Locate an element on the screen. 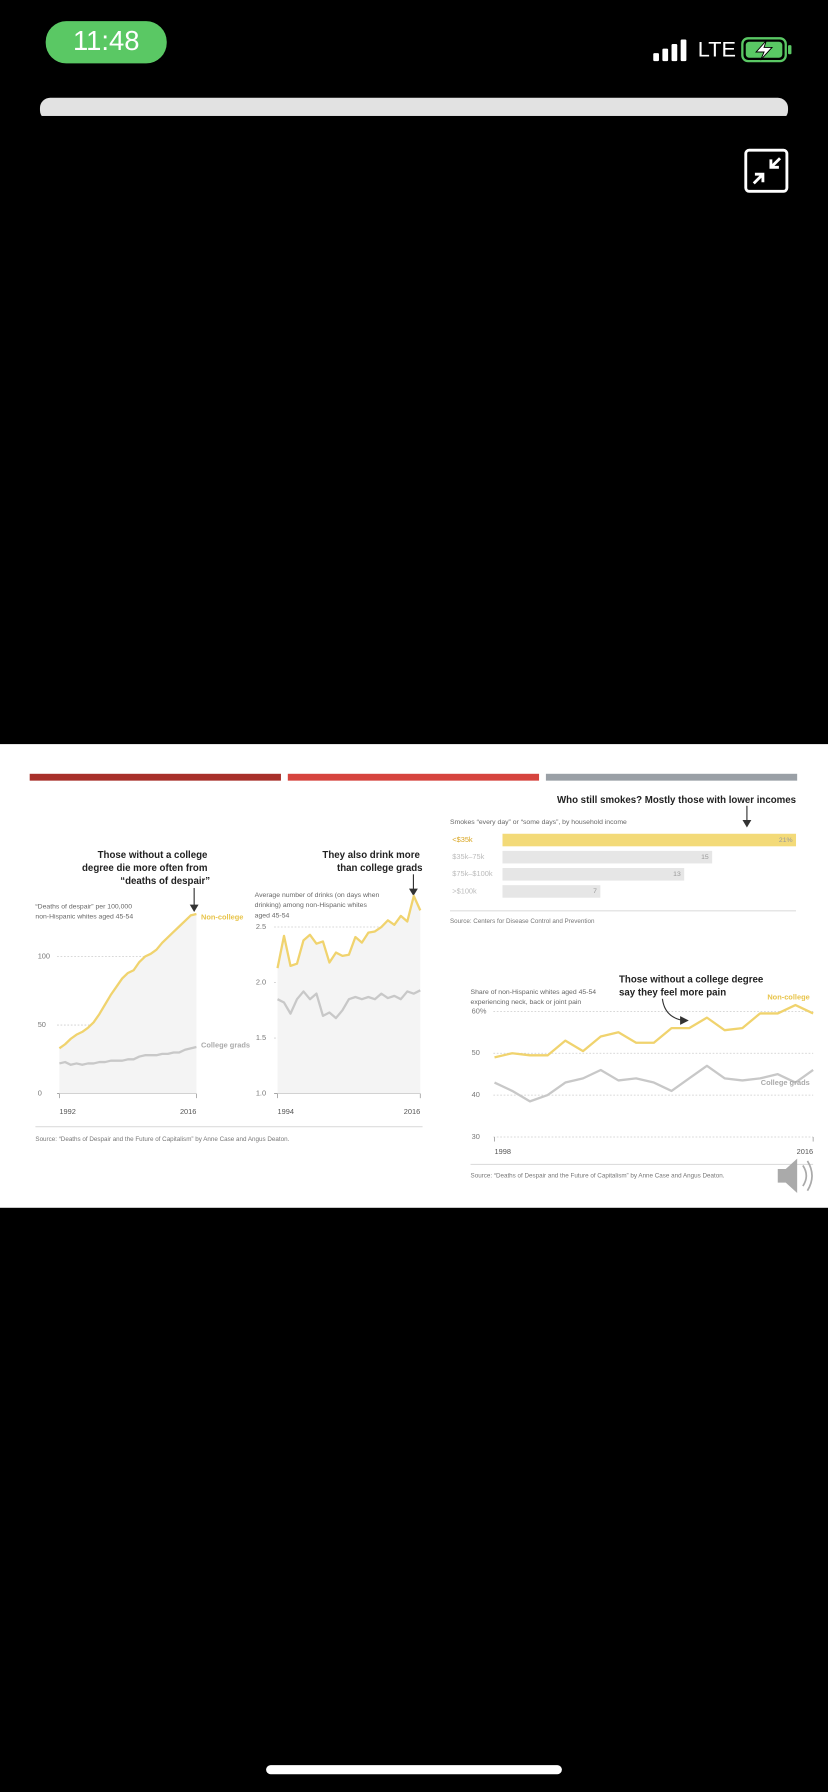  category-label: >$100k is located at coordinates (464, 890).